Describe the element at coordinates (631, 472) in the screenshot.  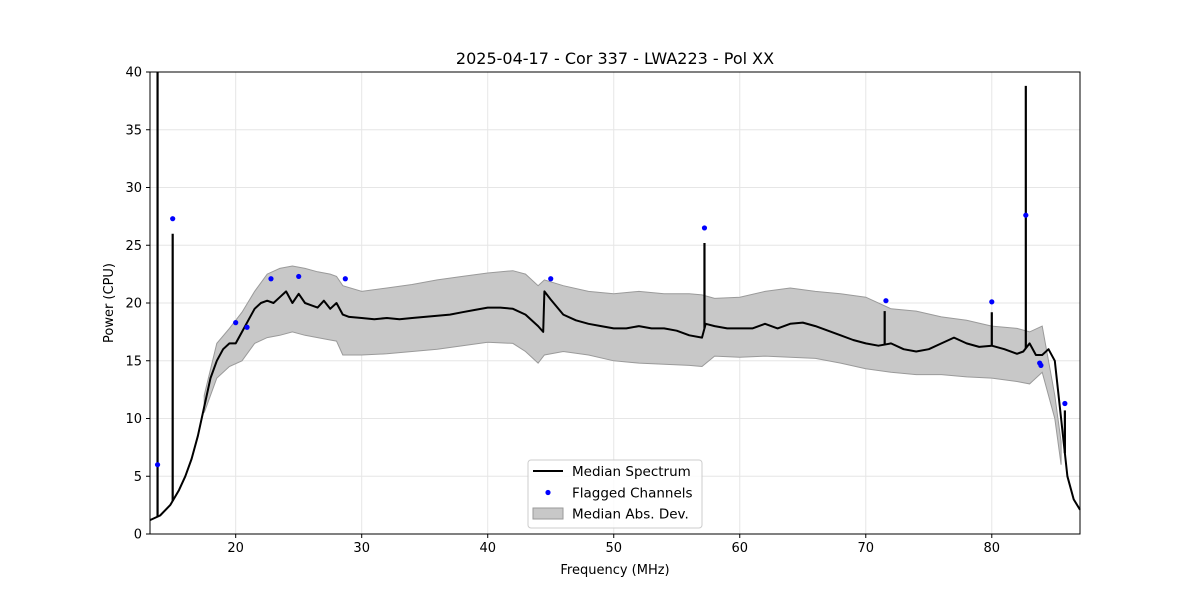
I see `legend-median-label: Median Spectrum` at that location.